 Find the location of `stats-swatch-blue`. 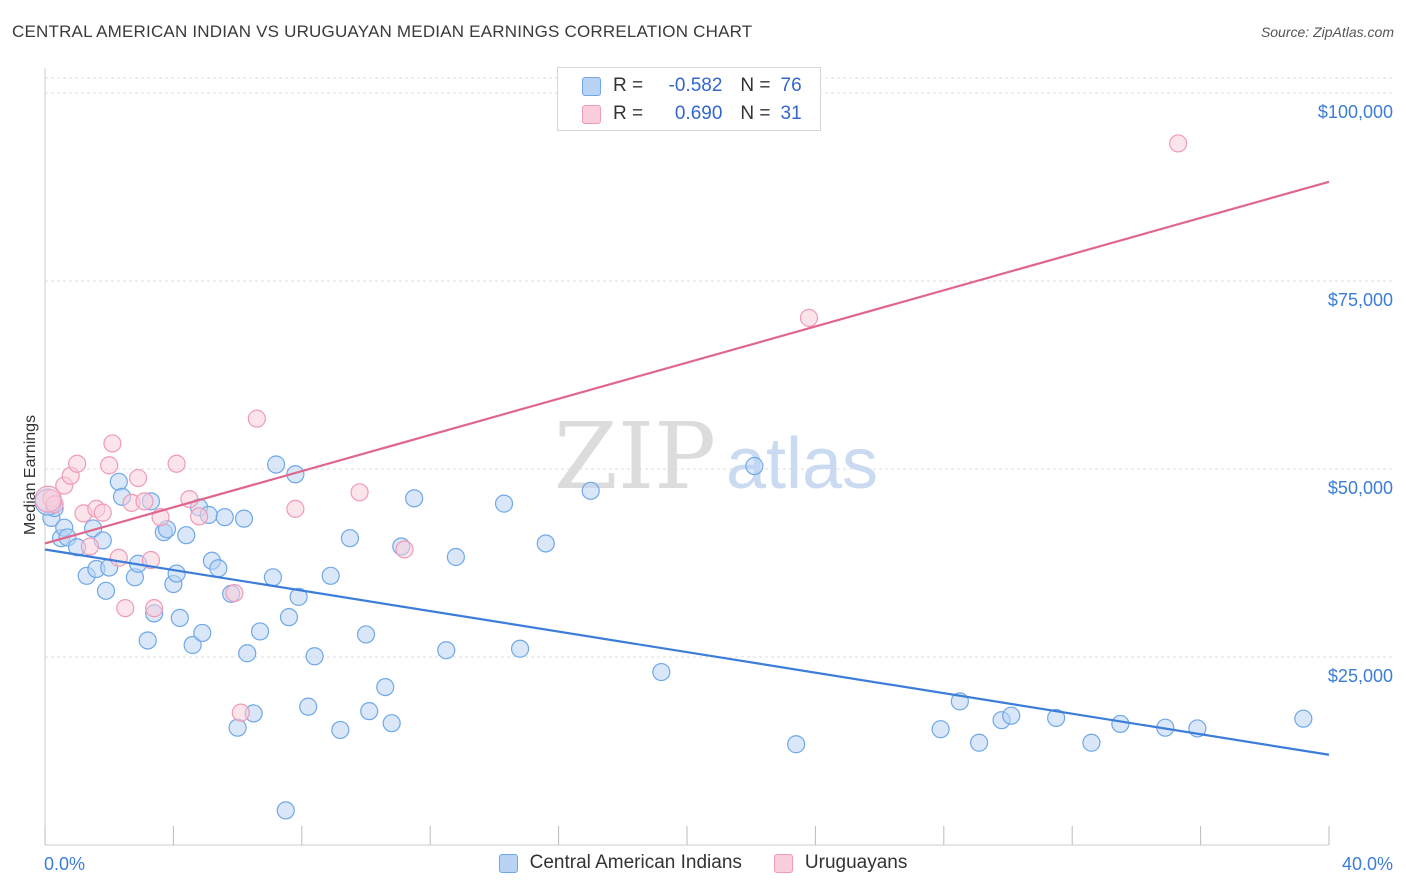

stats-swatch-blue is located at coordinates (591, 86).